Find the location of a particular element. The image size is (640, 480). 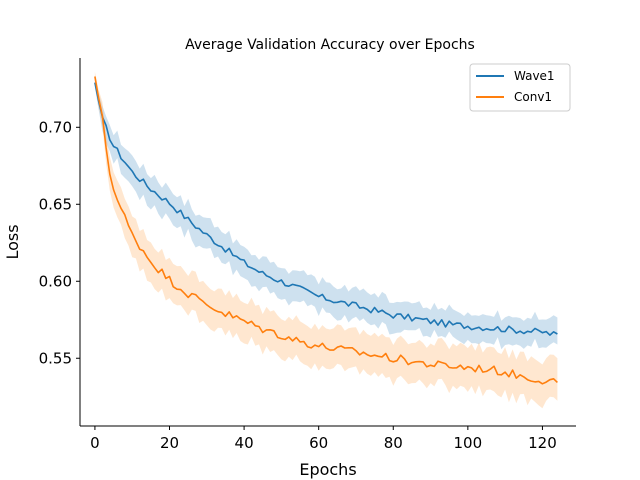

x-axis-ticks: 0 20 40 60 80 100 120 is located at coordinates (323, 439).